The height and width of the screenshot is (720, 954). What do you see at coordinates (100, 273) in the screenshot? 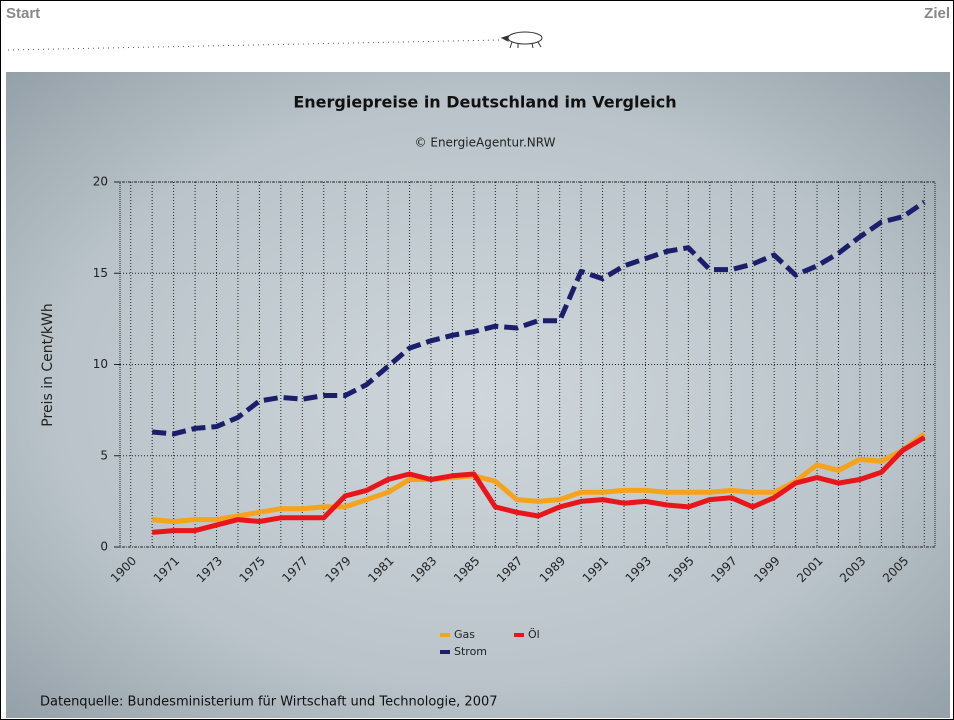
I see `y-tick-label: 15` at bounding box center [100, 273].